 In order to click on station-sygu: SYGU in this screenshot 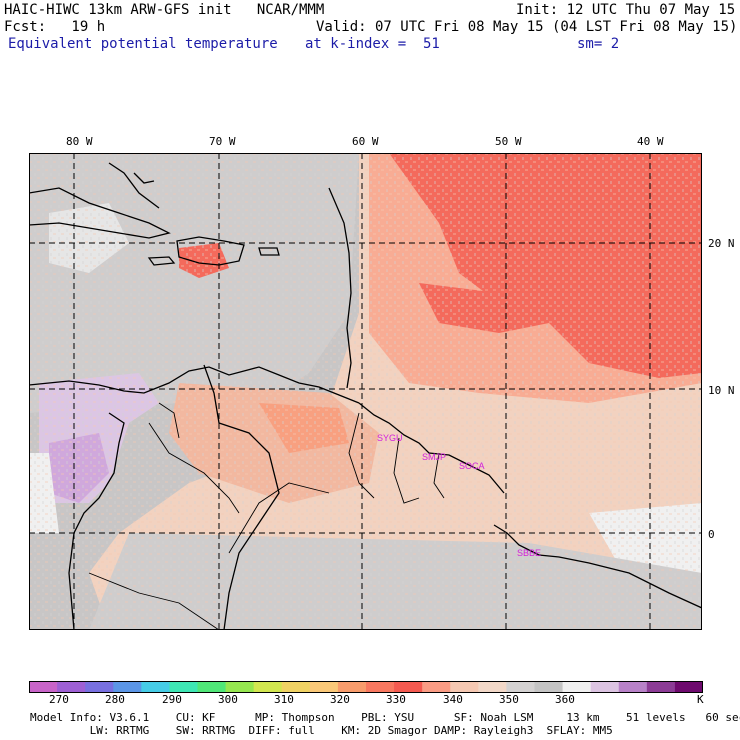, I will do `click(390, 438)`.